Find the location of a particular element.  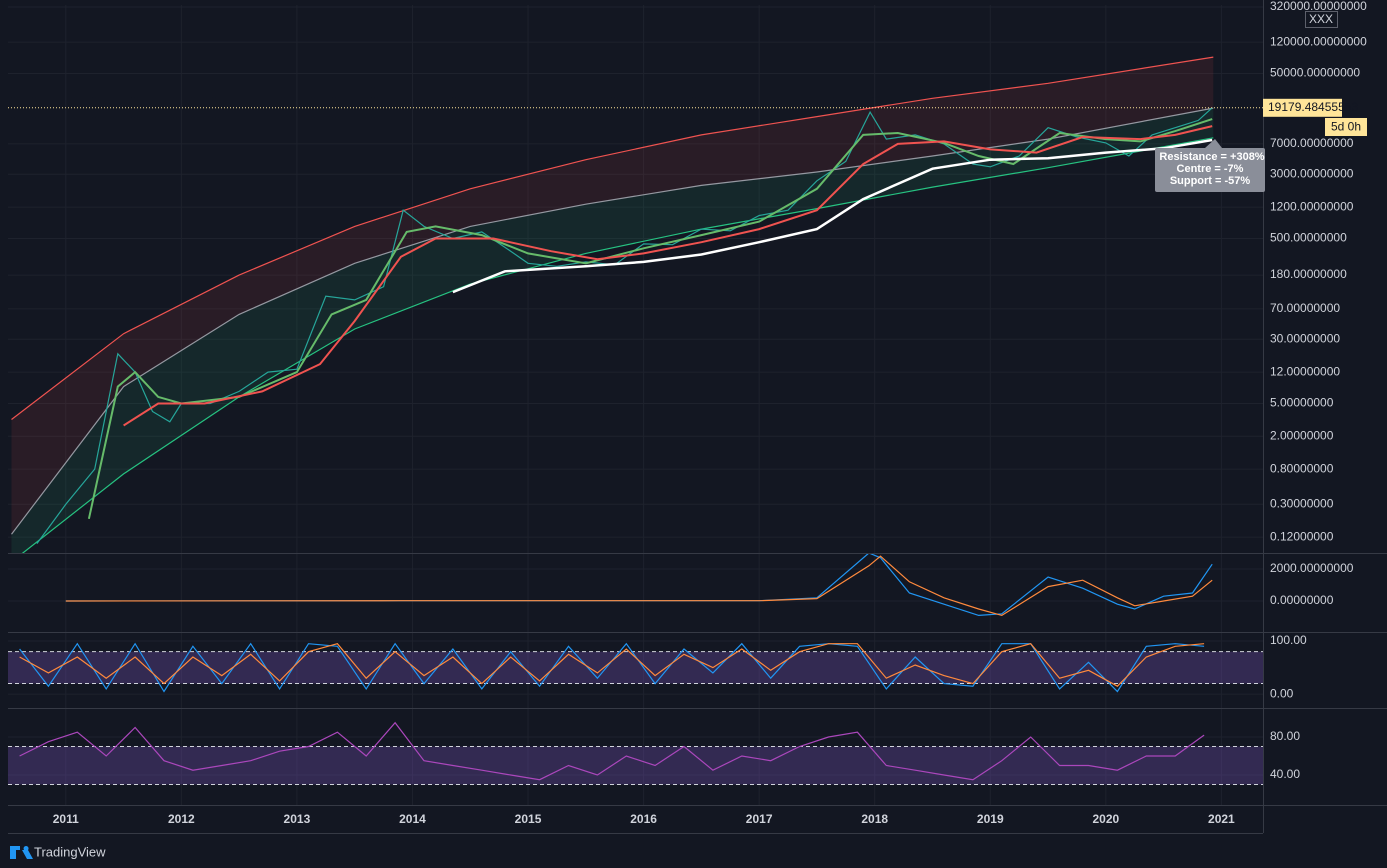

y-tick-label: 7000.00000000 is located at coordinates (1312, 143).